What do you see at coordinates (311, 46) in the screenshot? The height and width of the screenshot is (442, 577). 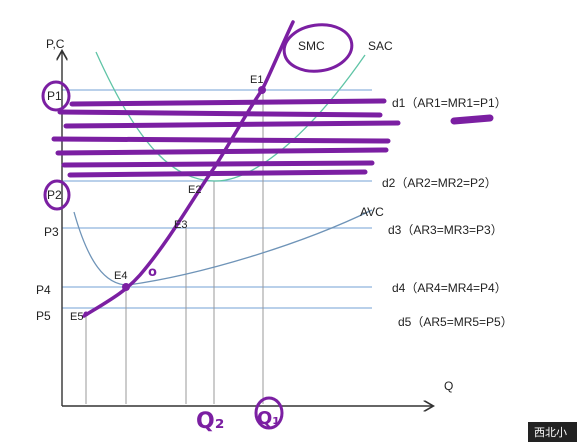 I see `smc-label: SMC` at bounding box center [311, 46].